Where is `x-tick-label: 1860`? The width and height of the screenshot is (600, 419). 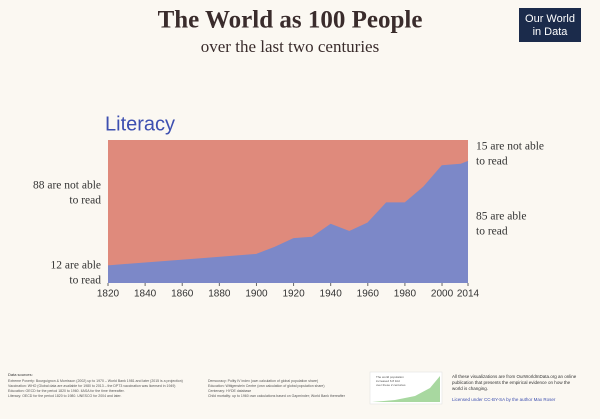 x-tick-label: 1860 is located at coordinates (182, 294).